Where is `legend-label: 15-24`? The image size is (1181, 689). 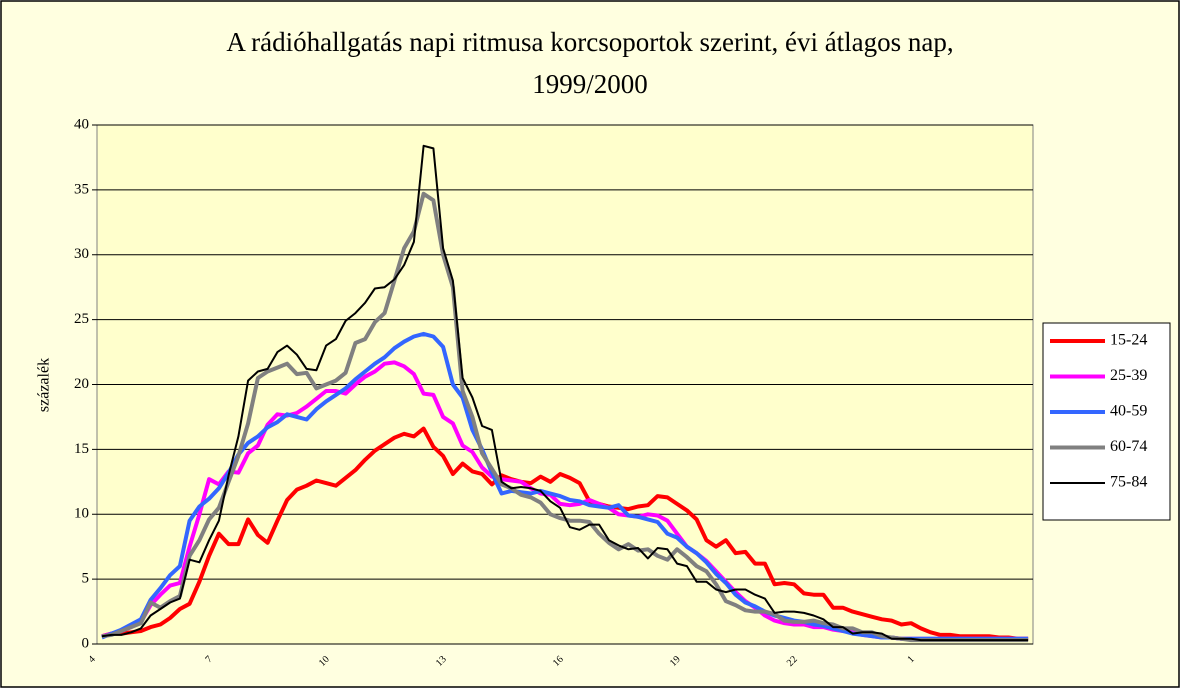 legend-label: 15-24 is located at coordinates (1128, 340).